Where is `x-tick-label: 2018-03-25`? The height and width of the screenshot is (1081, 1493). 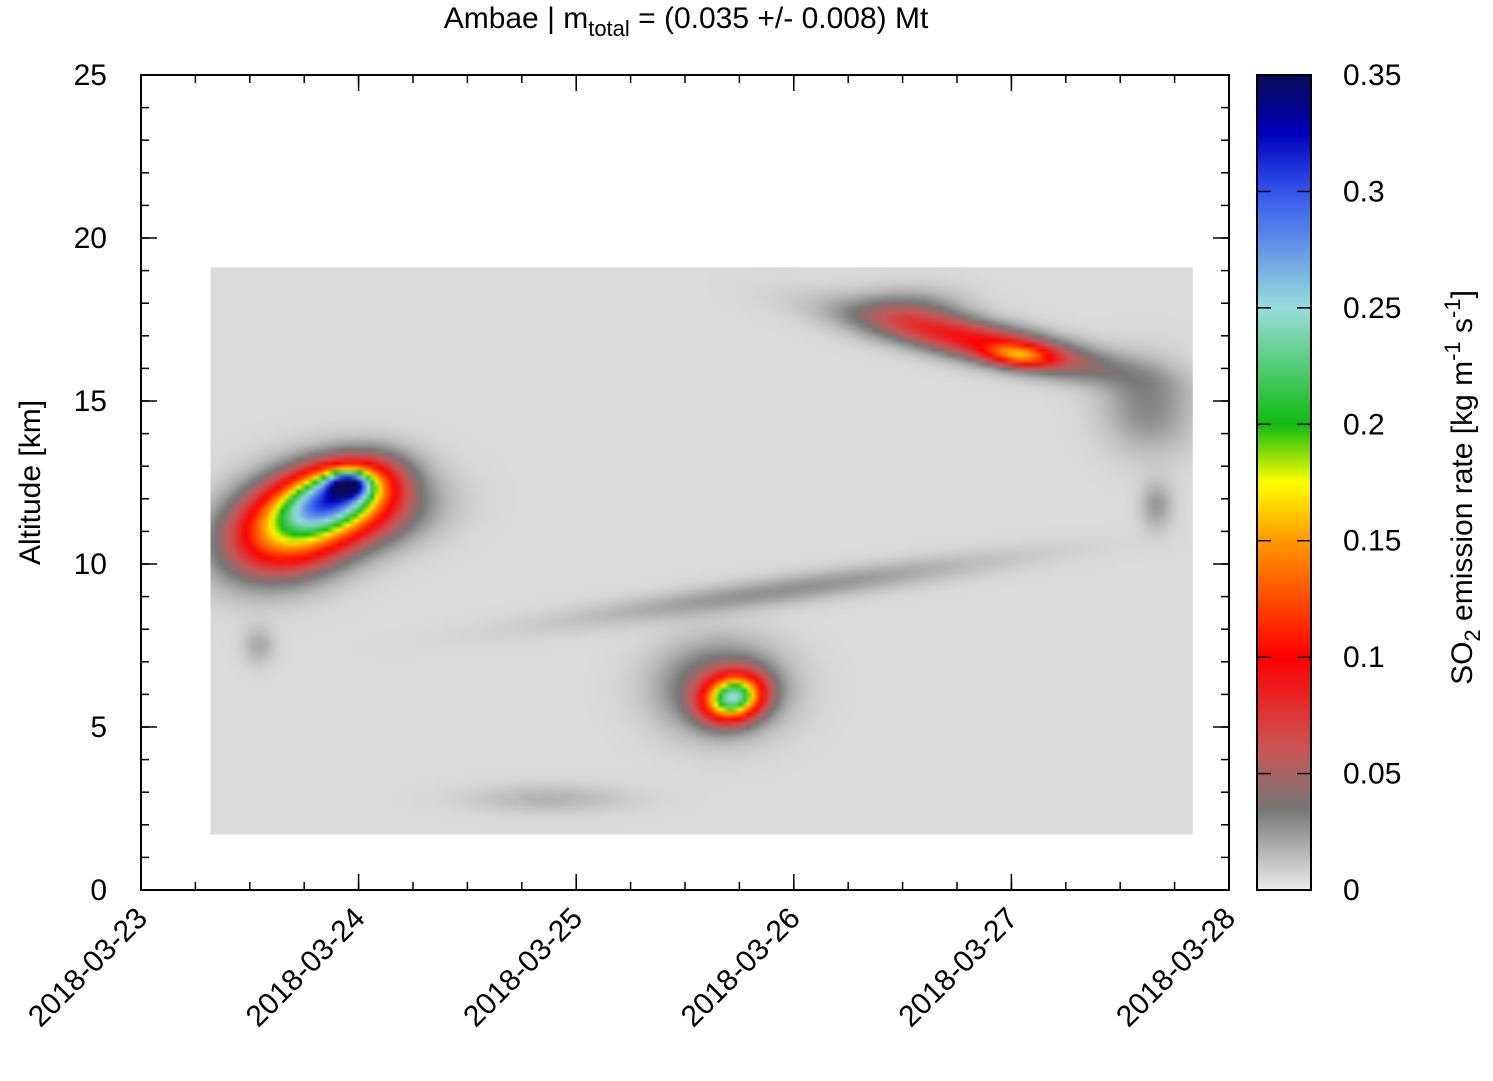
x-tick-label: 2018-03-25 is located at coordinates (523, 968).